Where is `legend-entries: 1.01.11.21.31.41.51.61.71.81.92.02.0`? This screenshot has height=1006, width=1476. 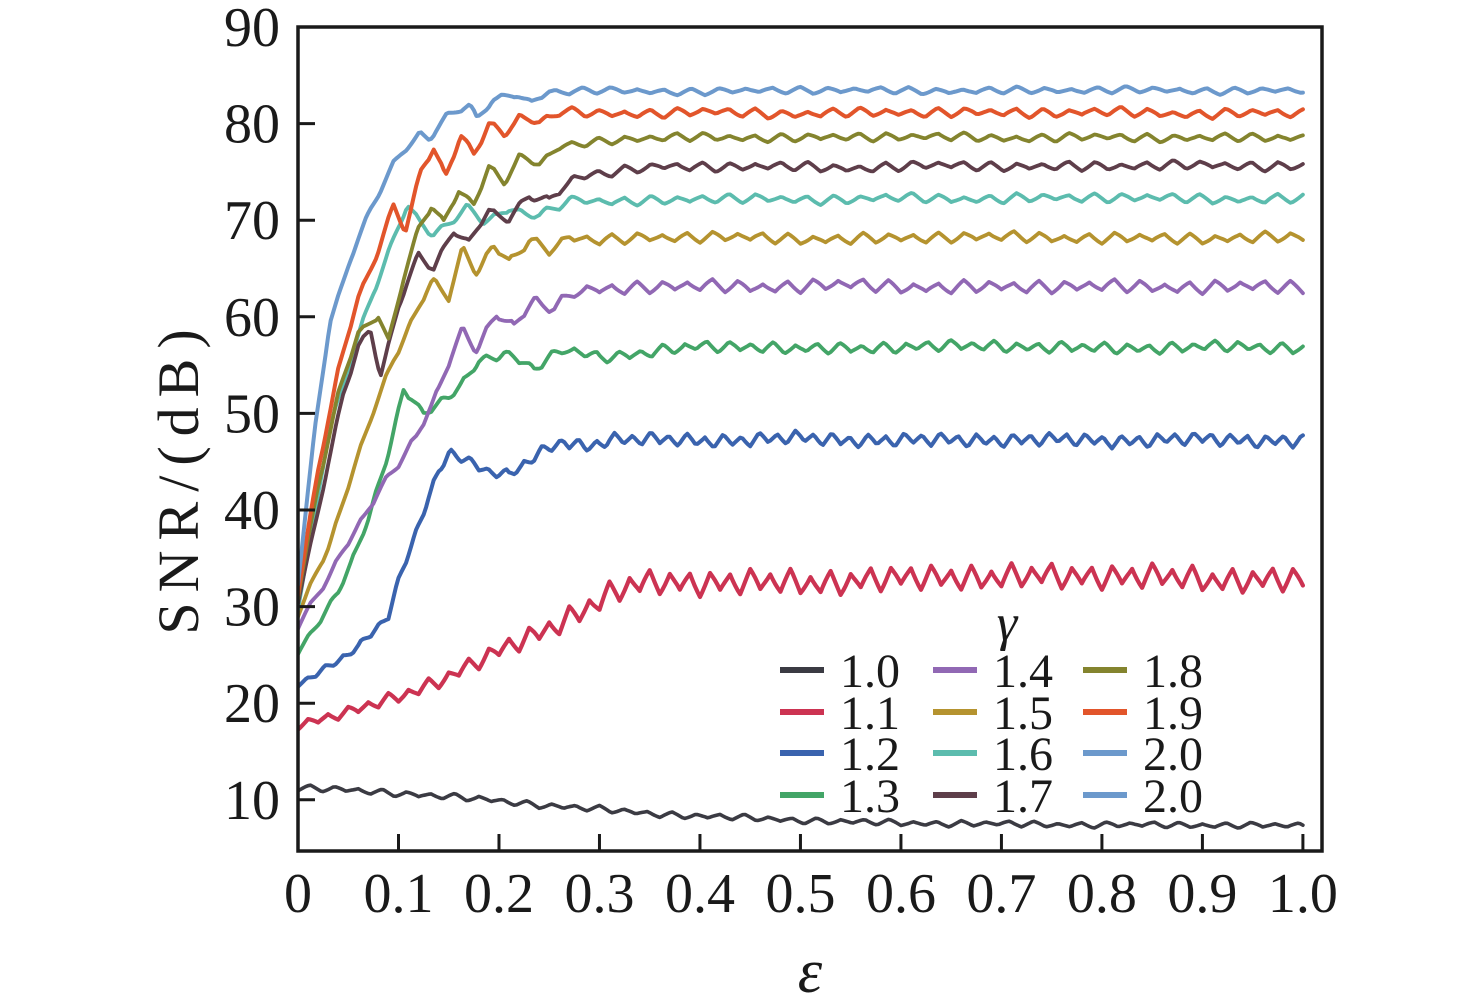 legend-entries: 1.01.11.21.31.41.51.61.71.81.92.02.0 is located at coordinates (991, 734).